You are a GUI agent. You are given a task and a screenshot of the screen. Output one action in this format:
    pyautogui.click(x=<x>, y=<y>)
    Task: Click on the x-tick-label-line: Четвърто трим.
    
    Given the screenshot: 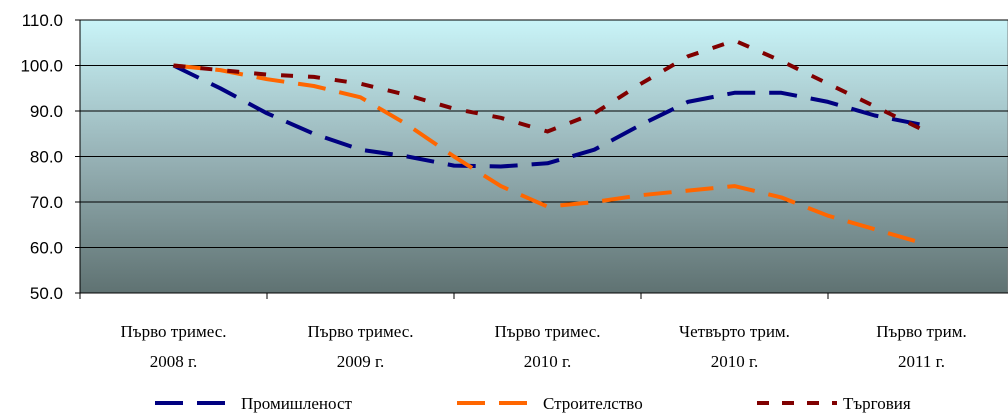 What is the action you would take?
    pyautogui.click(x=734, y=331)
    